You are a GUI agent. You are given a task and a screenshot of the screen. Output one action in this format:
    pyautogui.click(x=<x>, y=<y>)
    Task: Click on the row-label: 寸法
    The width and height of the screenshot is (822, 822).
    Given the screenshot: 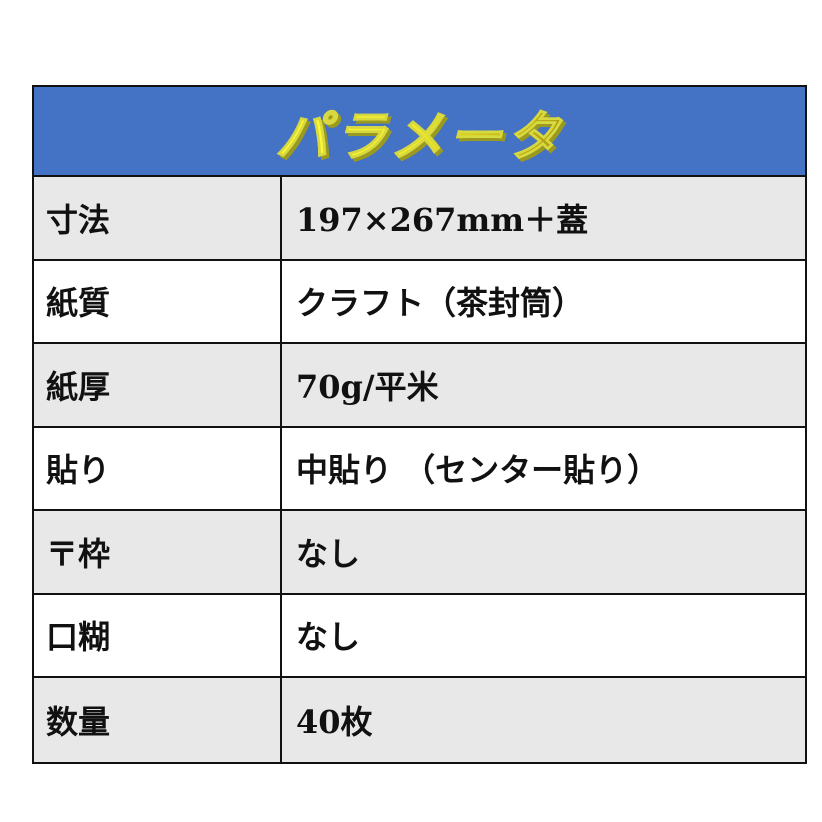 What is the action you would take?
    pyautogui.click(x=158, y=218)
    